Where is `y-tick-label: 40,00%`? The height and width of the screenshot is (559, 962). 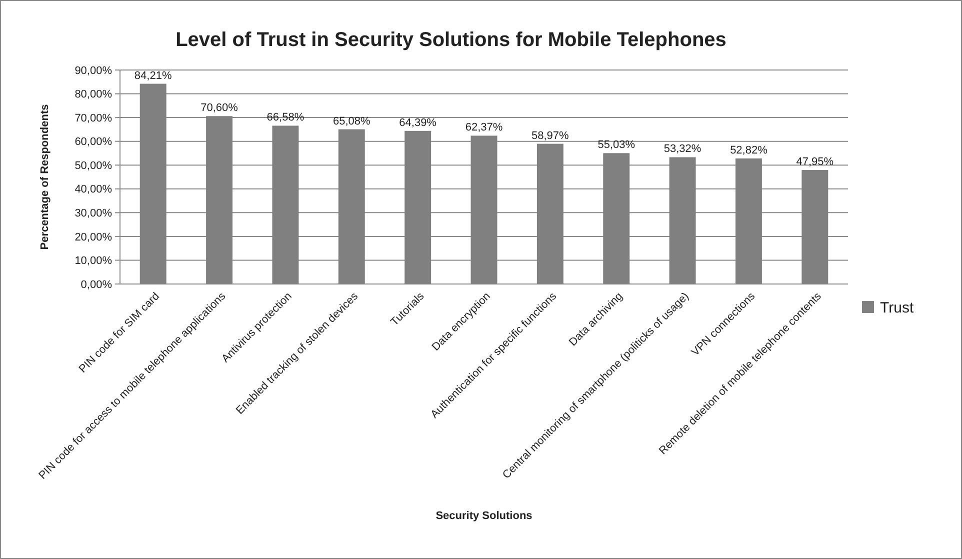
y-tick-label: 40,00% is located at coordinates (93, 190).